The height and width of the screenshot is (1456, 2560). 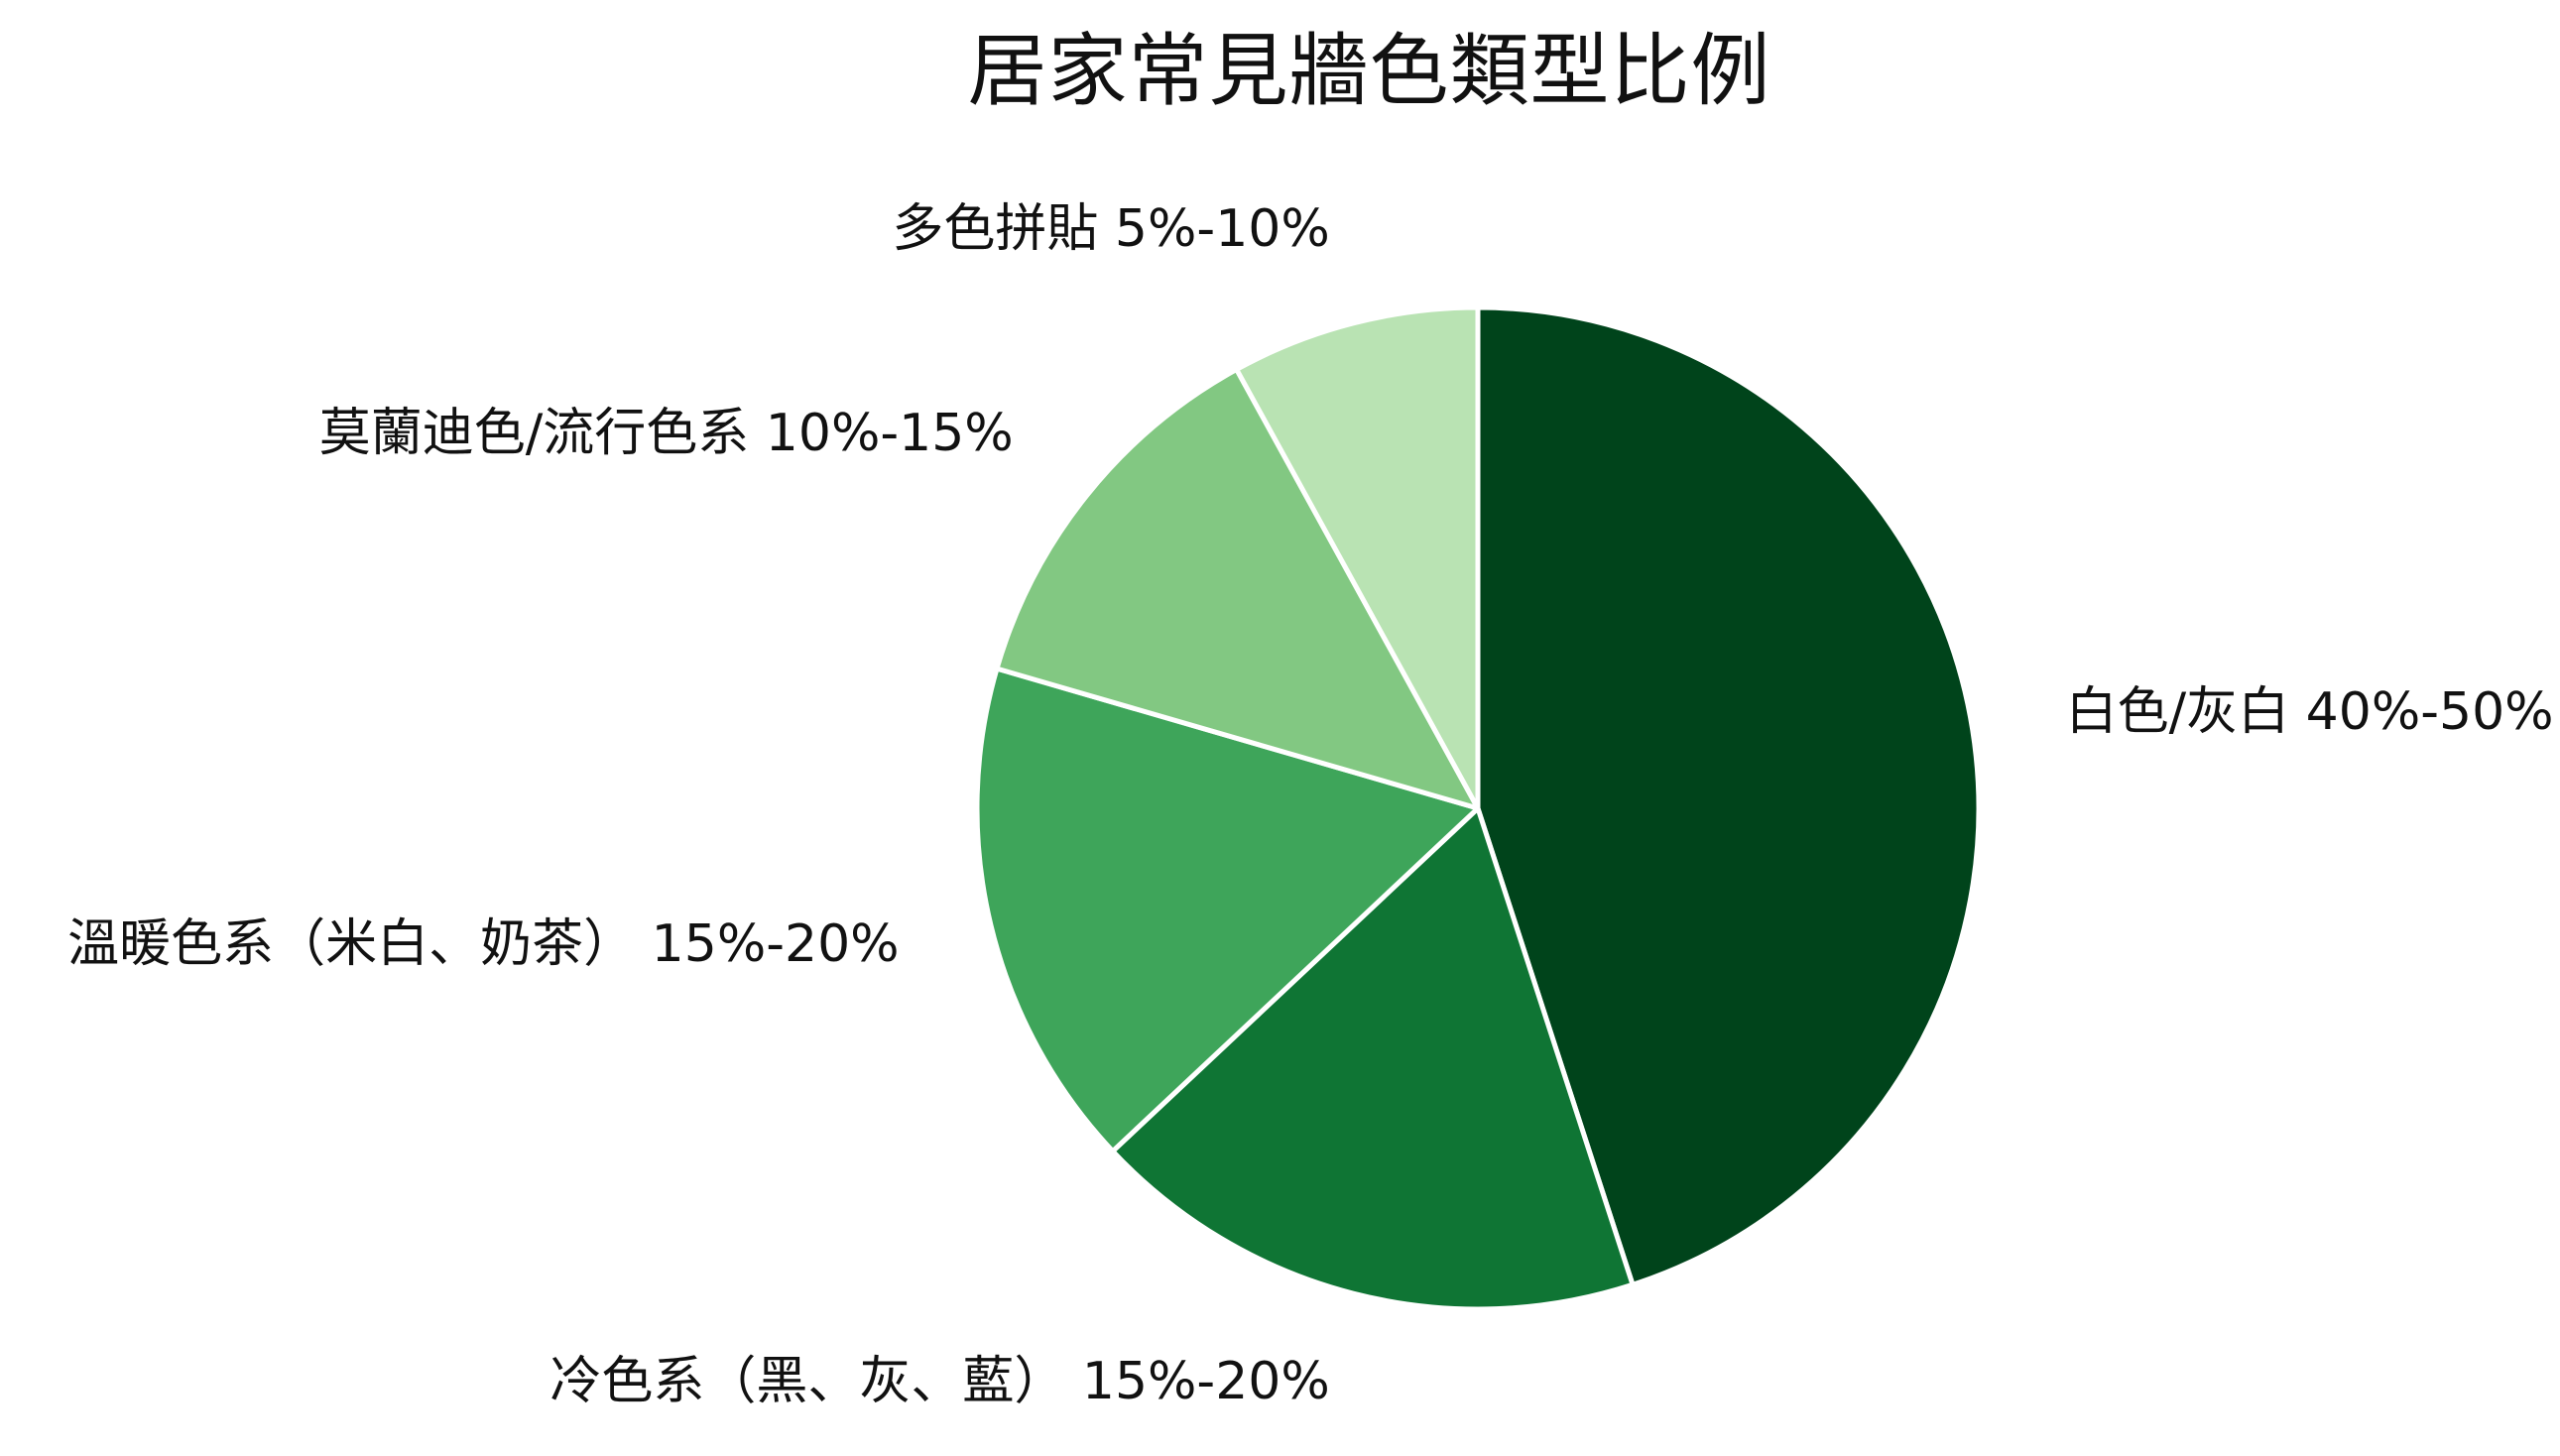 What do you see at coordinates (1369, 71) in the screenshot?
I see `chart-title: 居家常見牆色類型比例` at bounding box center [1369, 71].